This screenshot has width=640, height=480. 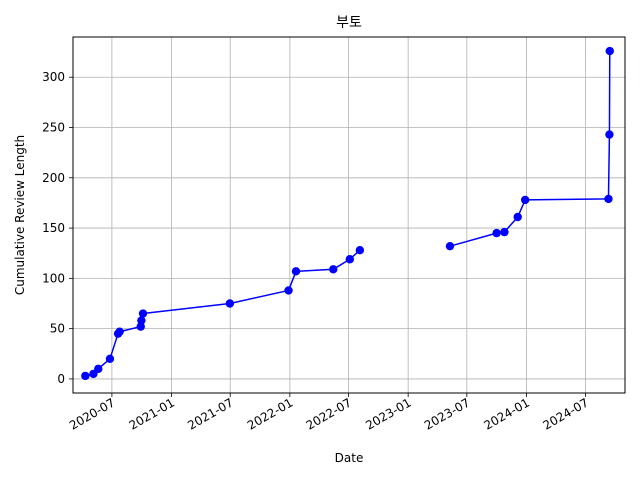 What do you see at coordinates (20, 215) in the screenshot?
I see `y-axis-label: Cumulative Review Length` at bounding box center [20, 215].